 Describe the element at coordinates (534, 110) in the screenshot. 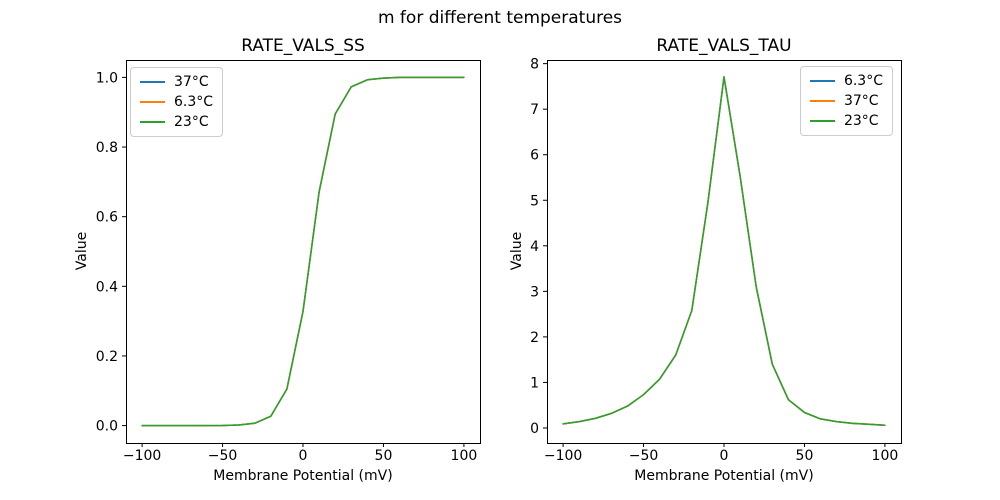

I see `y-tick-label: 7` at that location.